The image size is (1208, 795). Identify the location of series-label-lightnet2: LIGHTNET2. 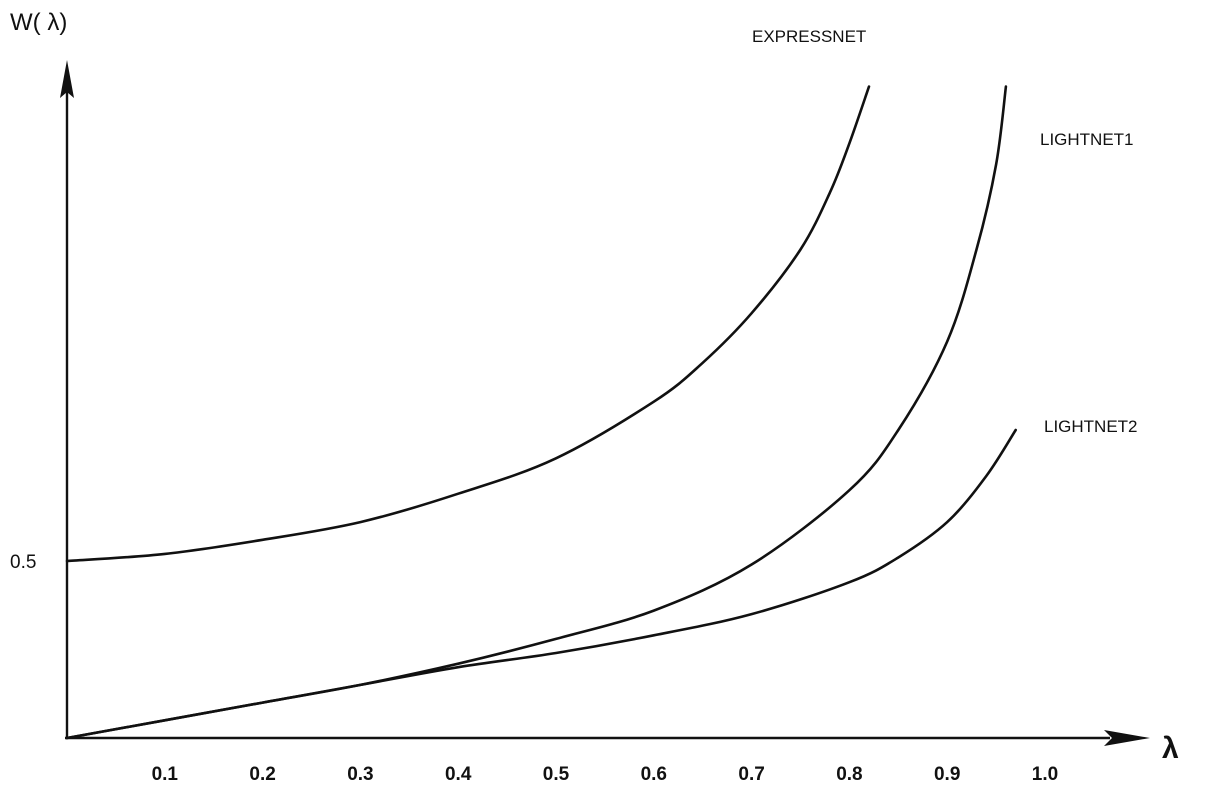
(1091, 426).